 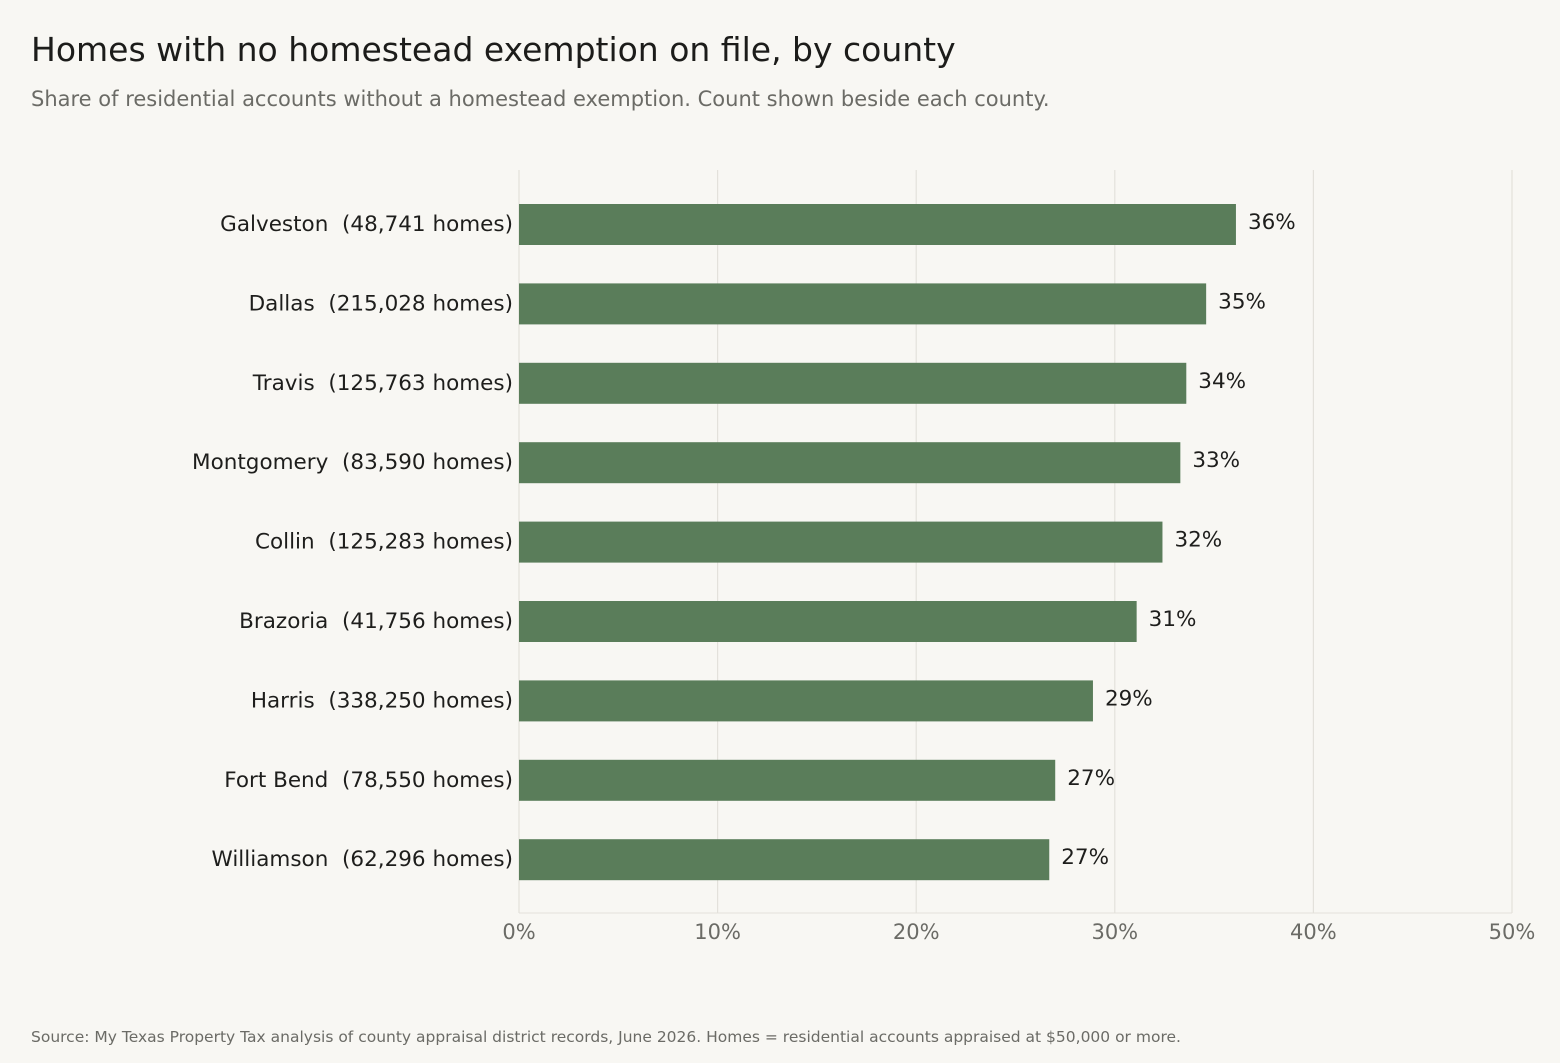 What do you see at coordinates (1272, 222) in the screenshot?
I see `value-label: 36%` at bounding box center [1272, 222].